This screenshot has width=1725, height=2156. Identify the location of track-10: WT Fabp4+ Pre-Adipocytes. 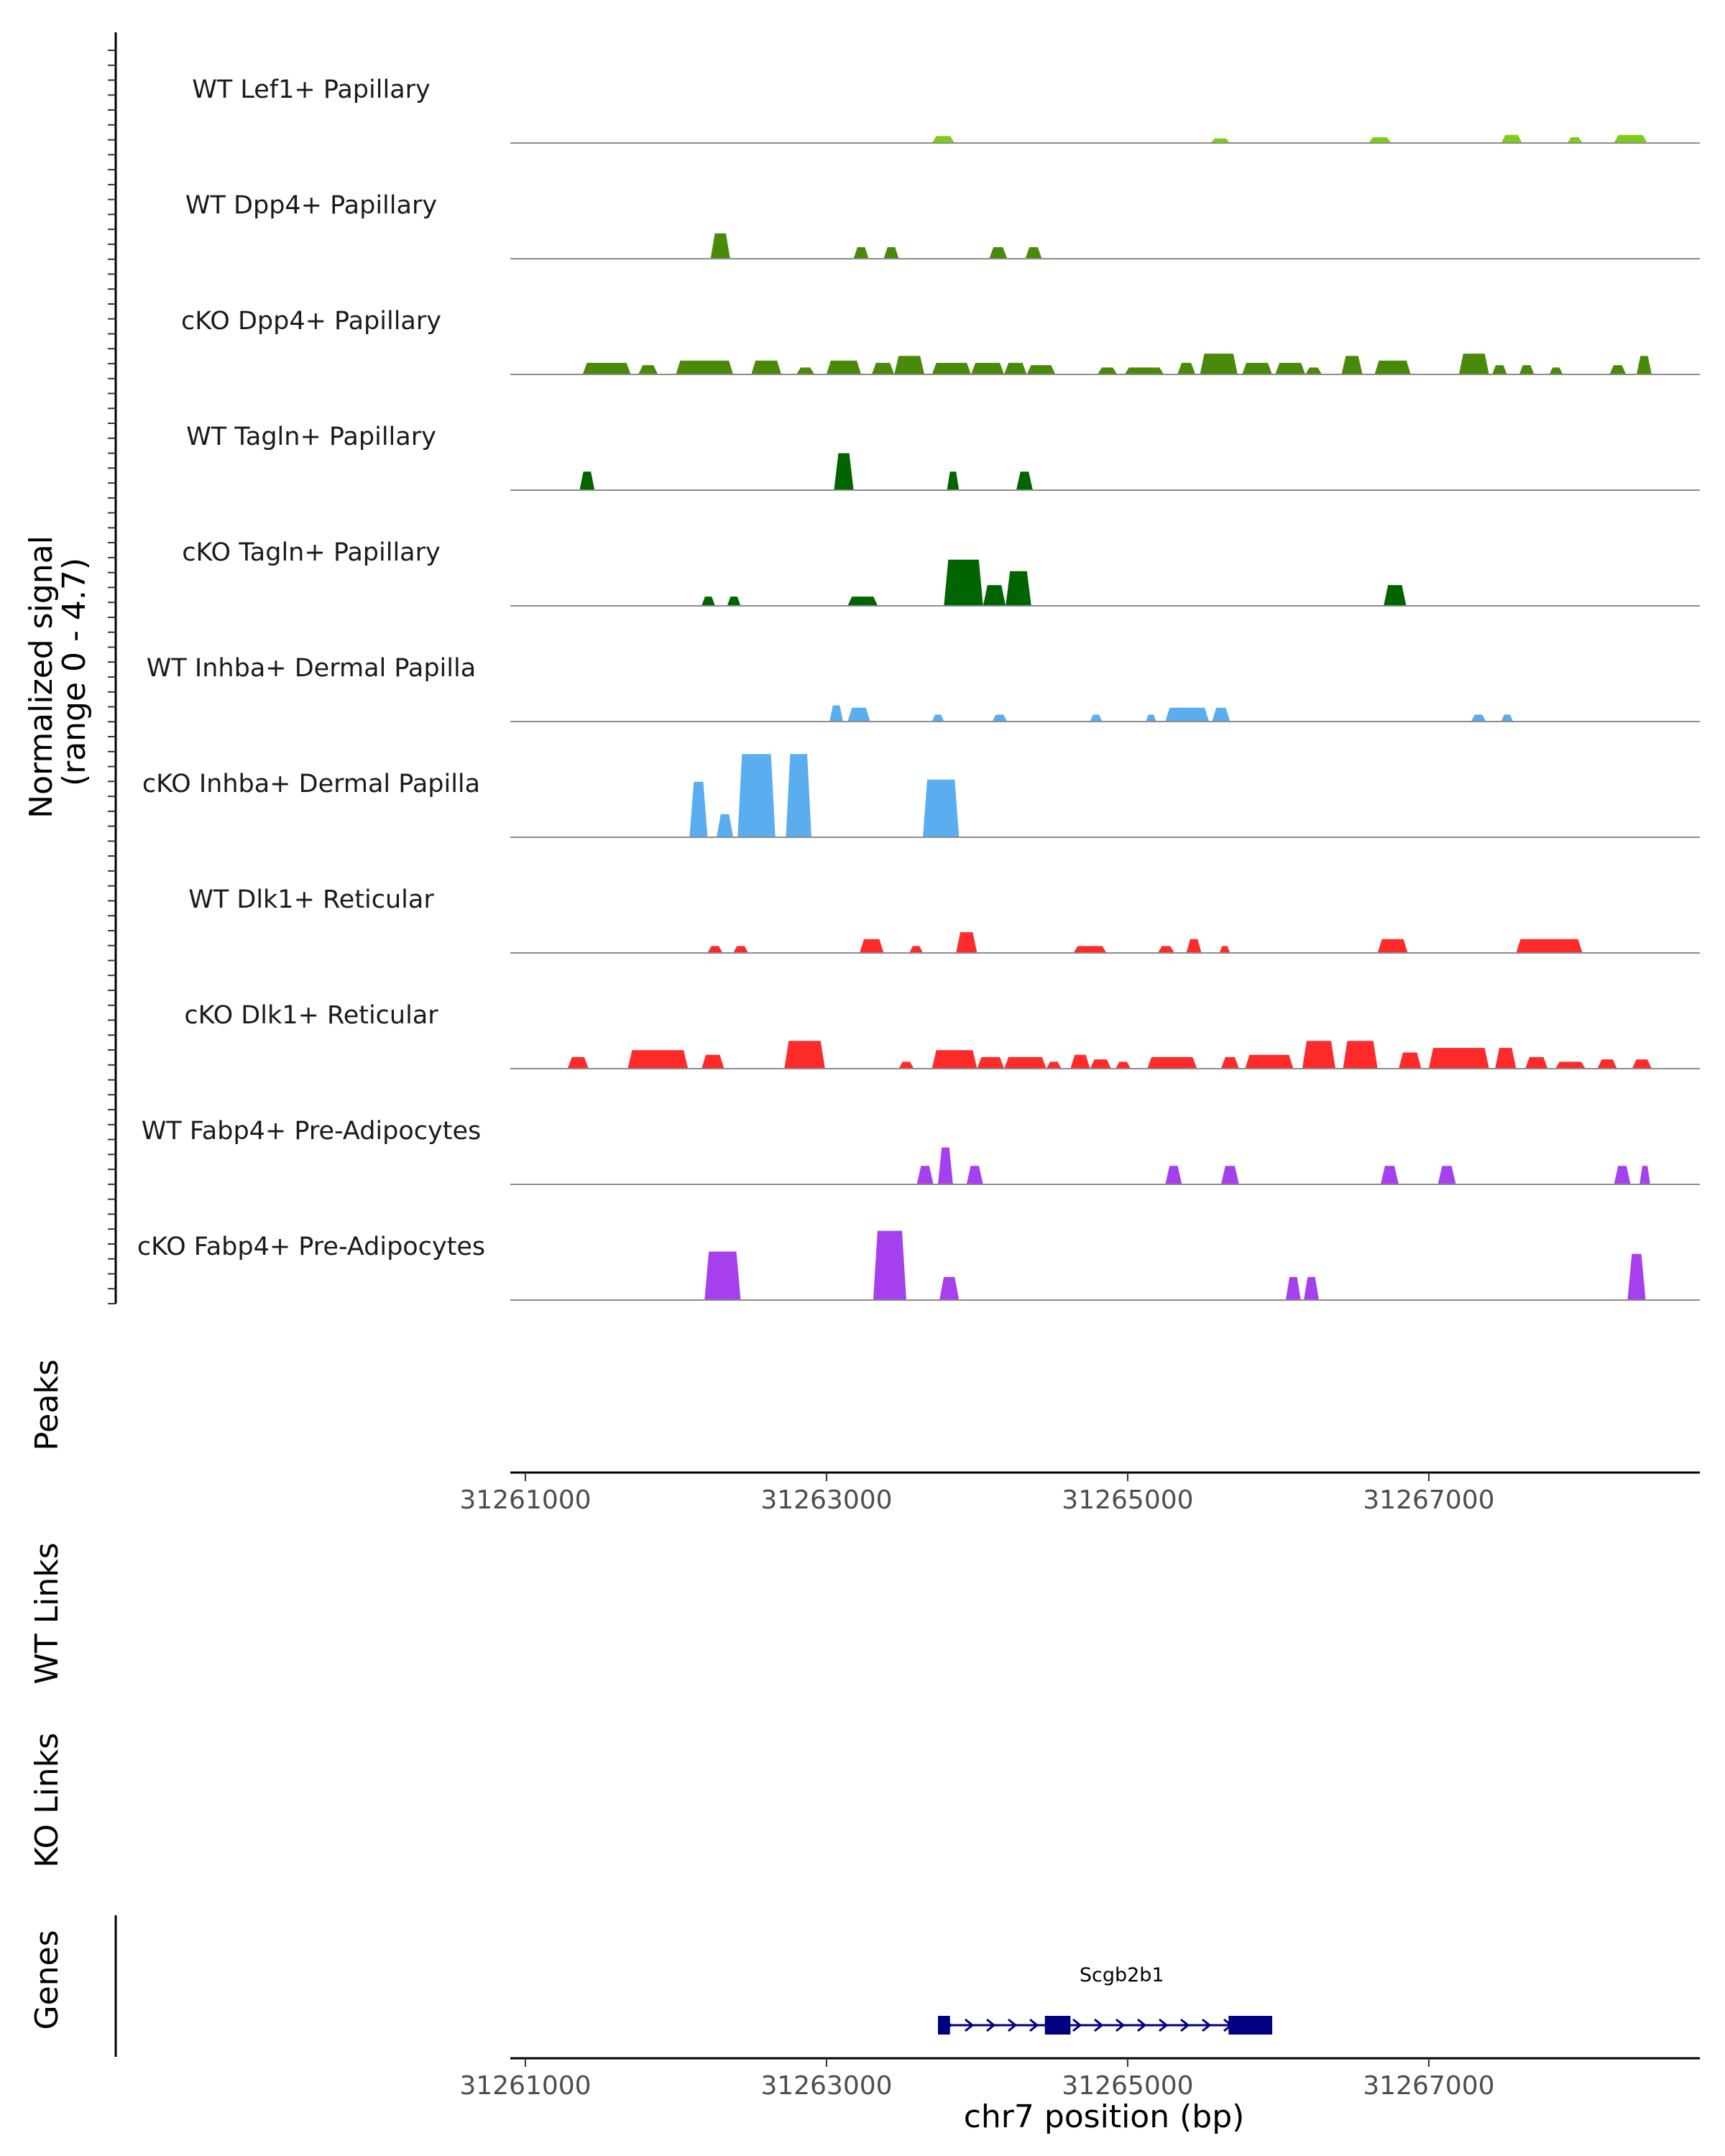
(921, 1151).